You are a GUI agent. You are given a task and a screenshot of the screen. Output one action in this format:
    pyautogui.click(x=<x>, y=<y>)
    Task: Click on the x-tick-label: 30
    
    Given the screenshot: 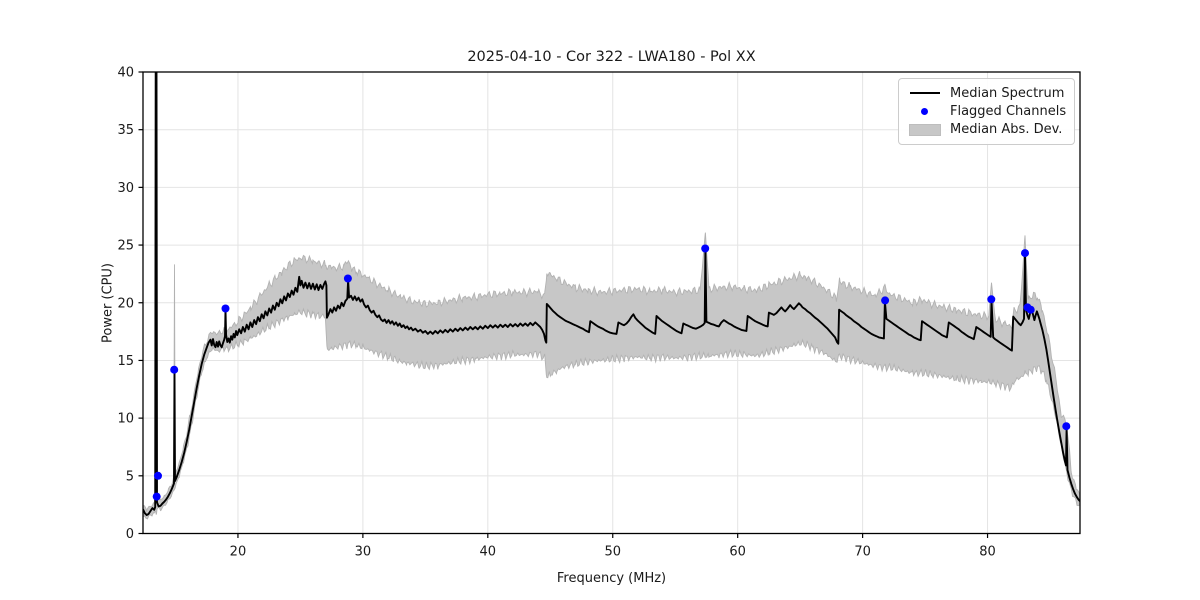 What is the action you would take?
    pyautogui.click(x=363, y=552)
    